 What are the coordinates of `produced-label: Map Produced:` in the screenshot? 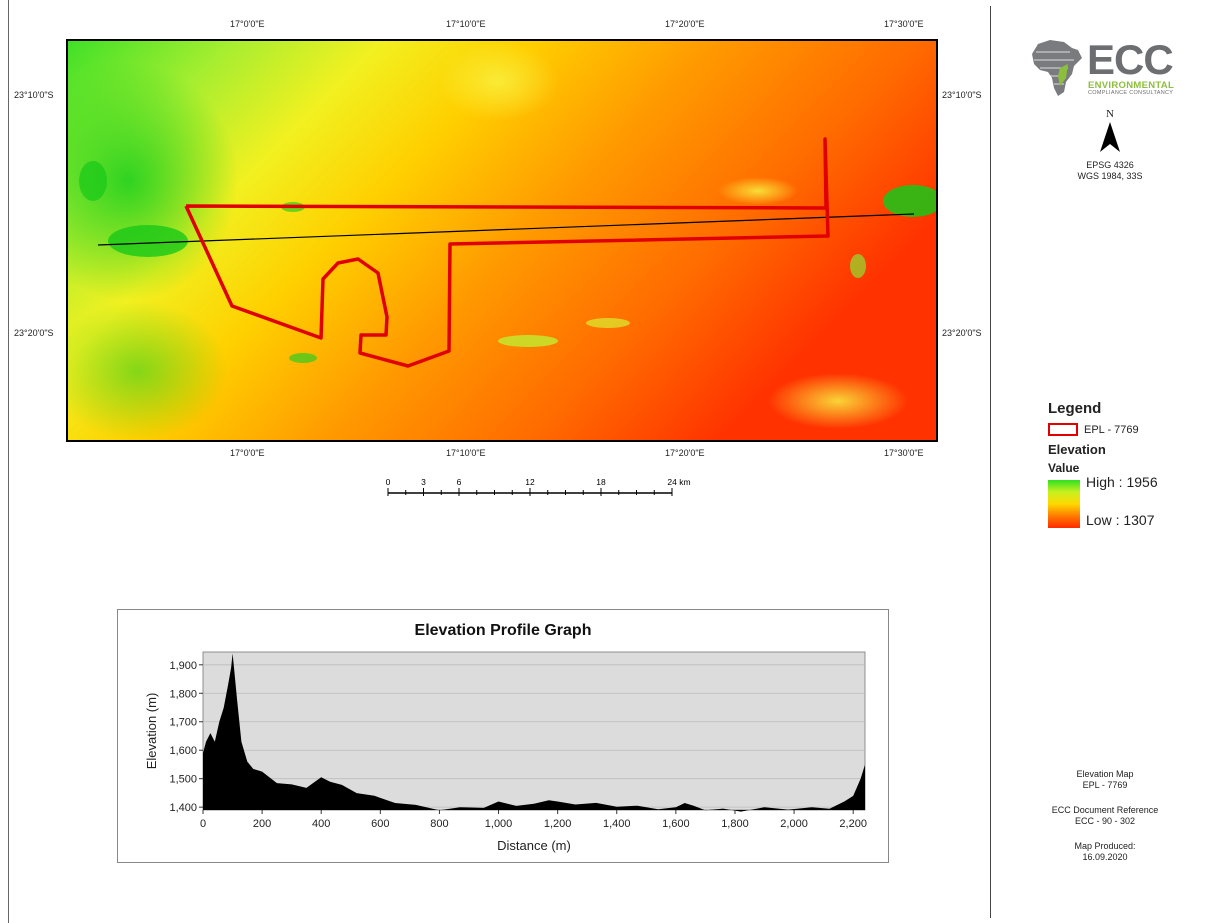 It's located at (1105, 846).